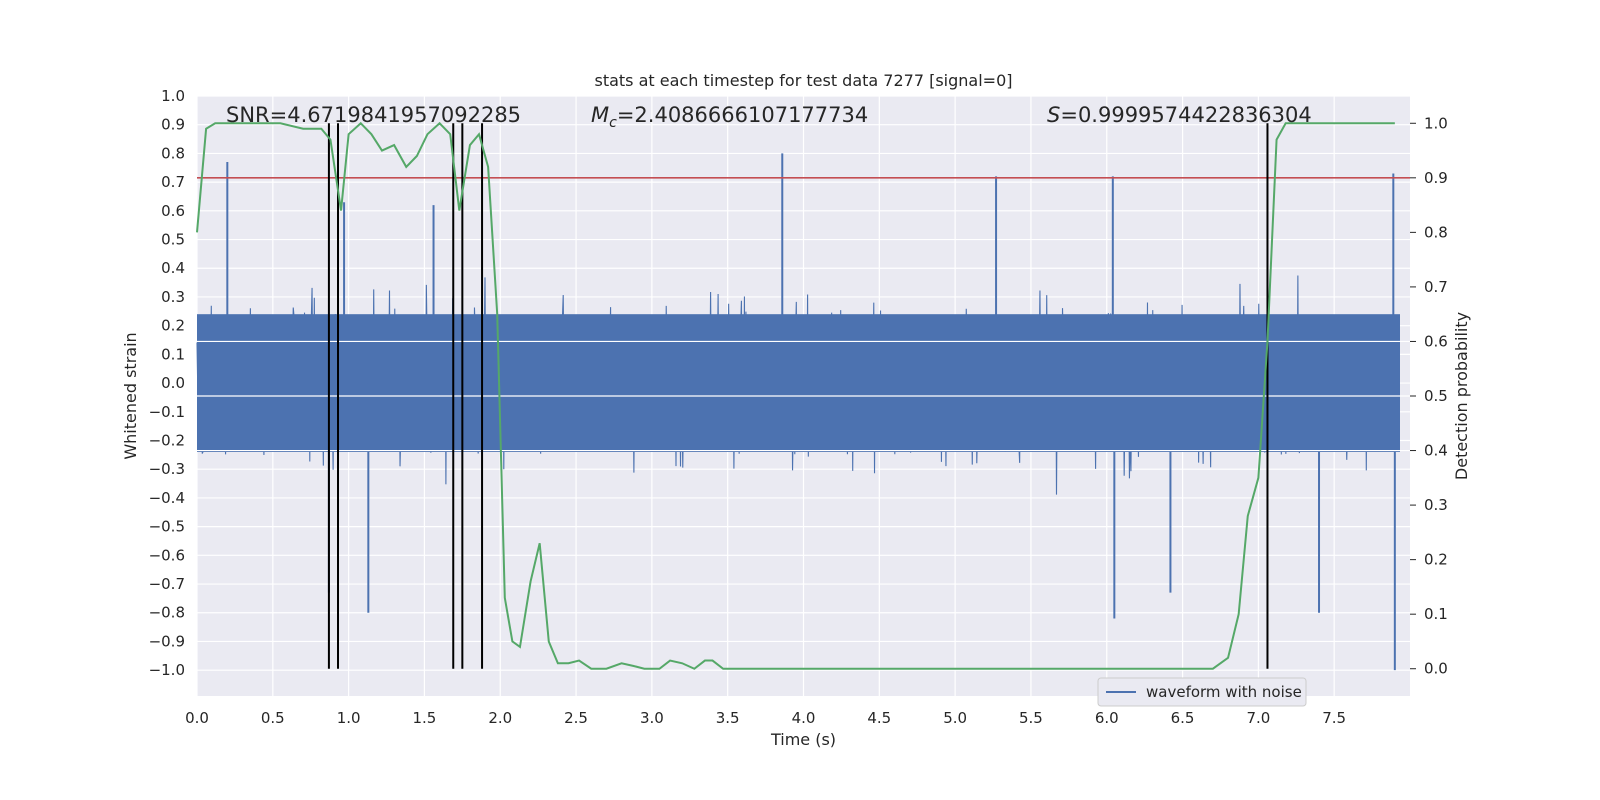 The image size is (1600, 800). What do you see at coordinates (167, 555) in the screenshot?
I see `y-left-tick-label: −0.6` at bounding box center [167, 555].